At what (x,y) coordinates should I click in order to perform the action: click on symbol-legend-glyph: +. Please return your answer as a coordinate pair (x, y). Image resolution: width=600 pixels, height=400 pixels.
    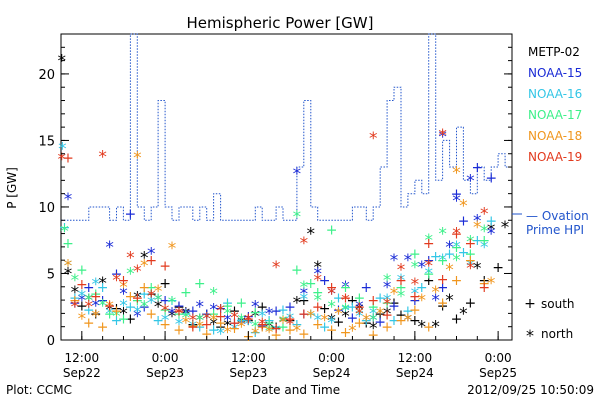
    Looking at the image, I should click on (530, 304).